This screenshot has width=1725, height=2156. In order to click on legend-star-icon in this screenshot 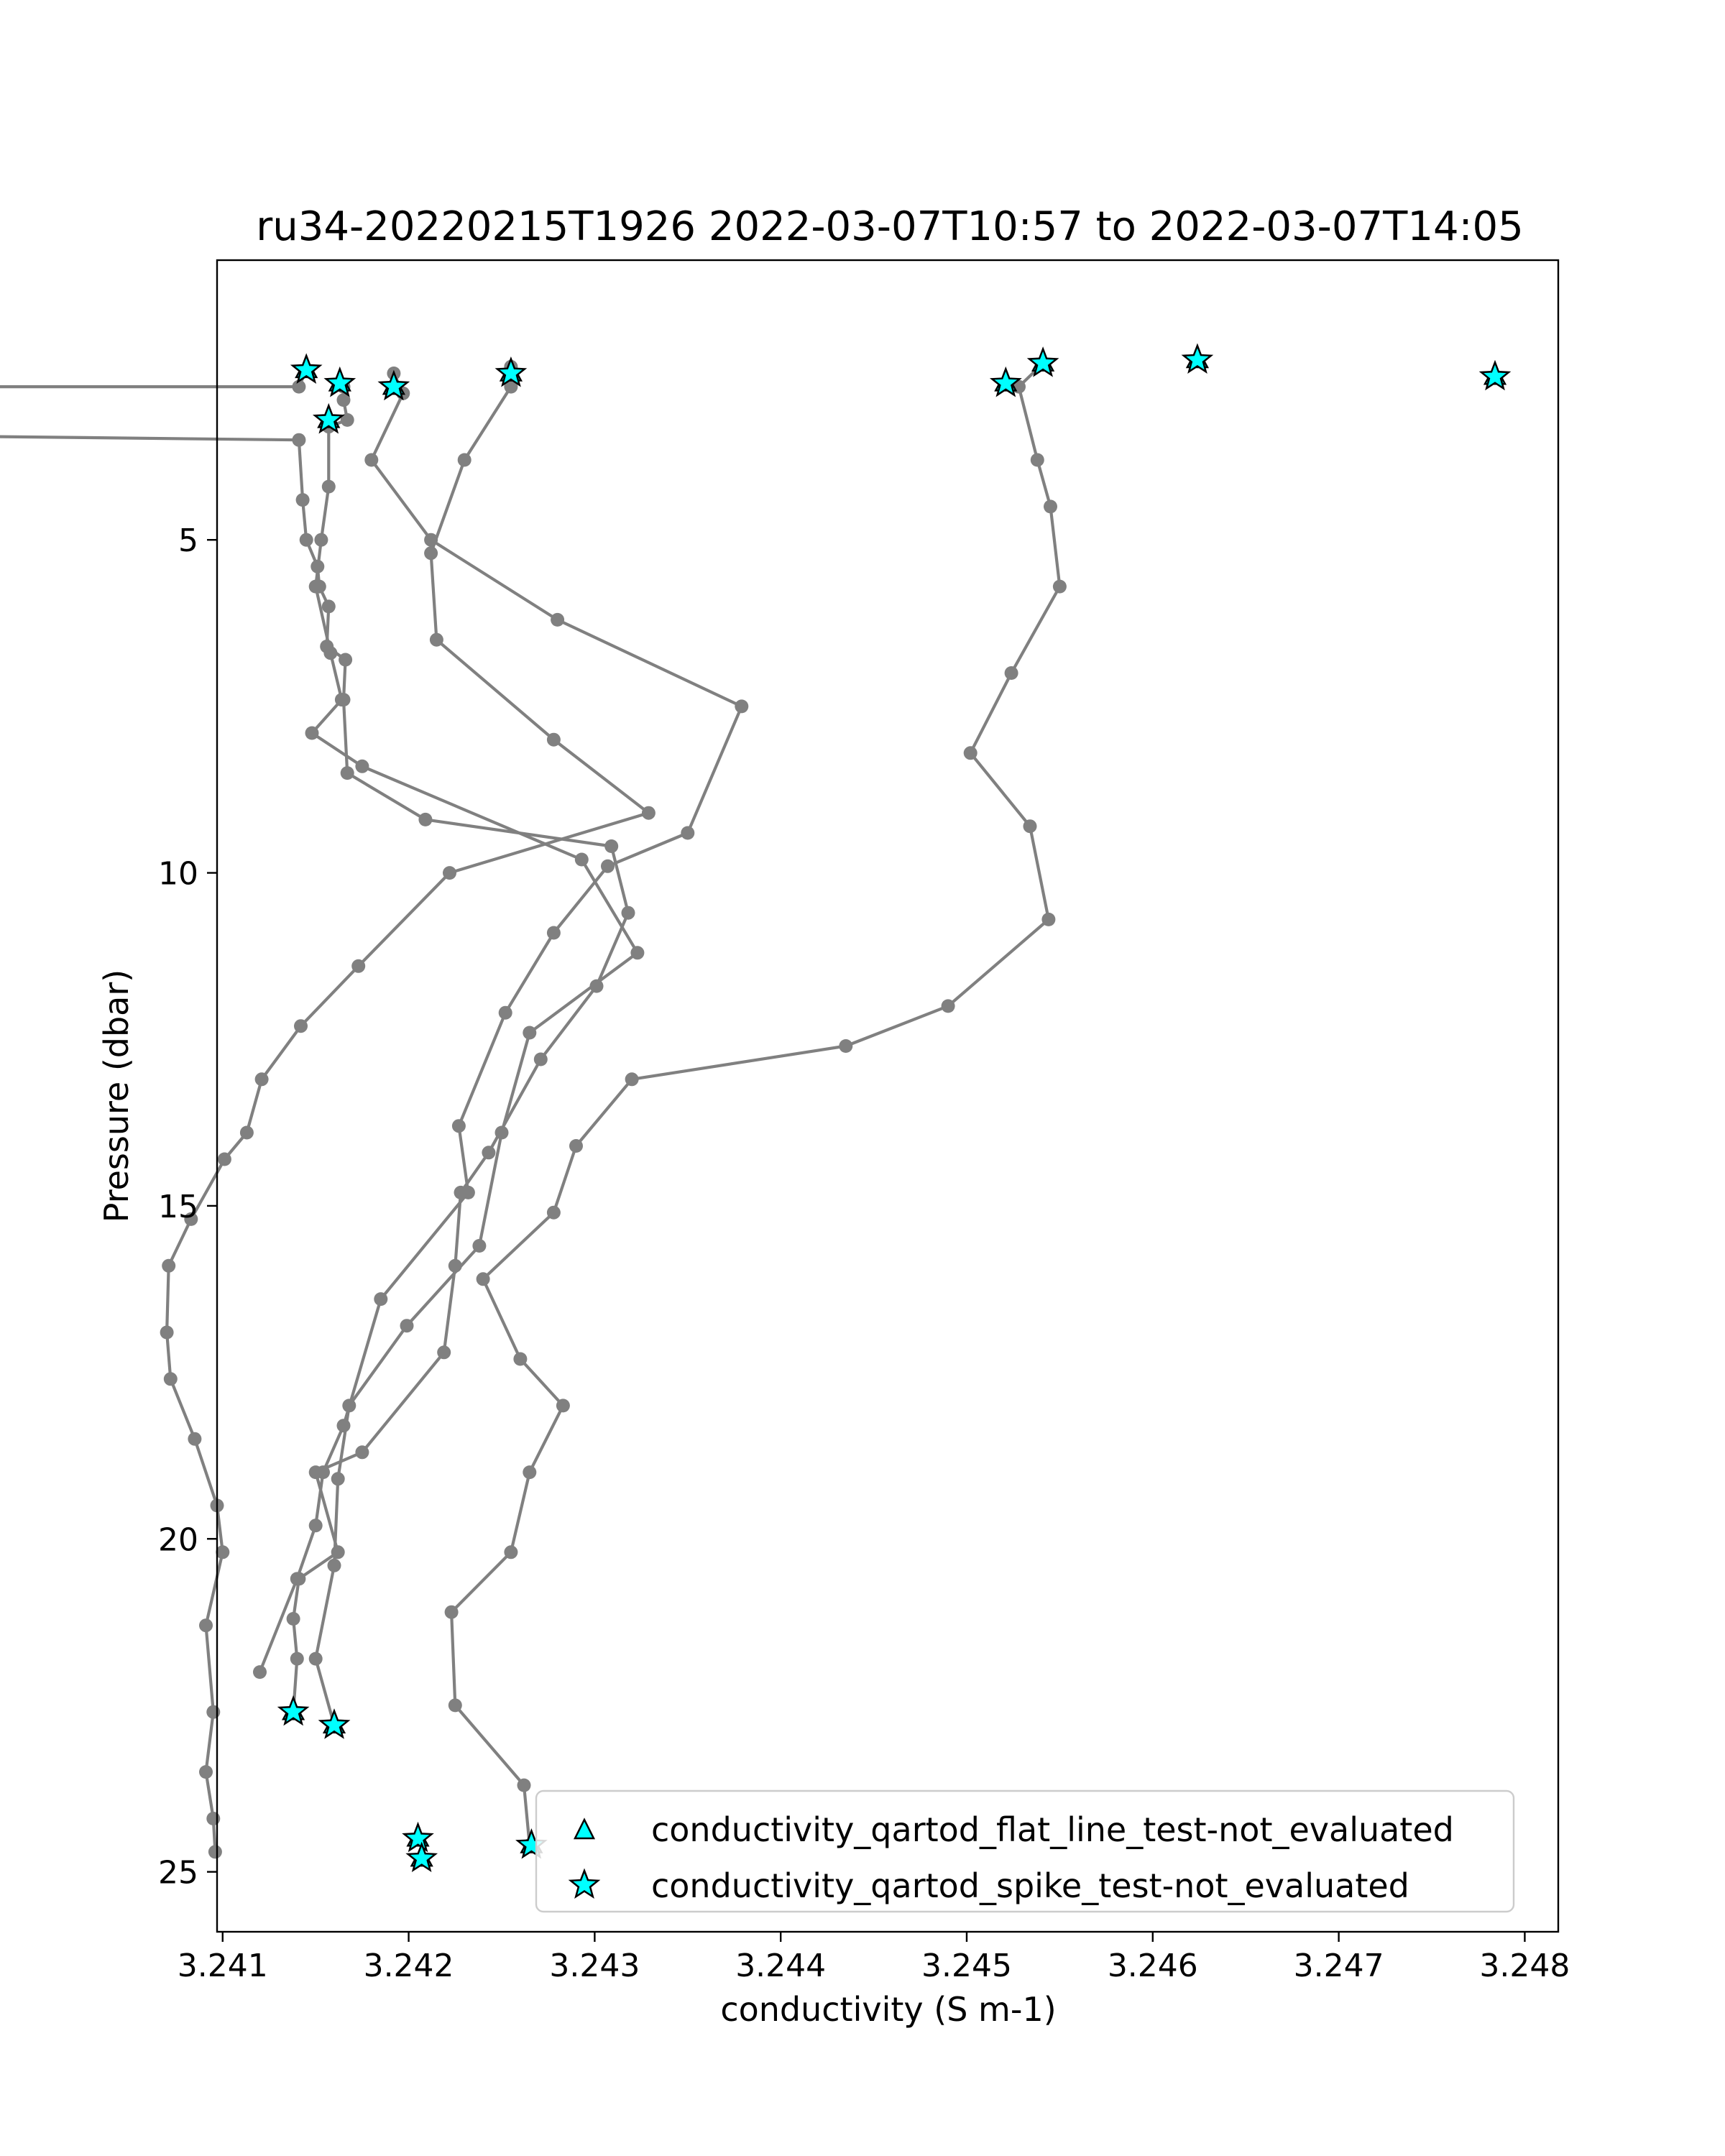, I will do `click(584, 1884)`.